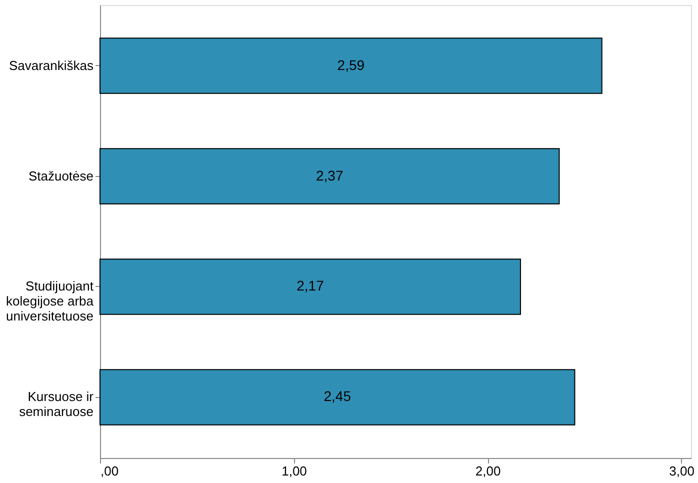  What do you see at coordinates (109, 471) in the screenshot?
I see `x-tick-label: ,00` at bounding box center [109, 471].